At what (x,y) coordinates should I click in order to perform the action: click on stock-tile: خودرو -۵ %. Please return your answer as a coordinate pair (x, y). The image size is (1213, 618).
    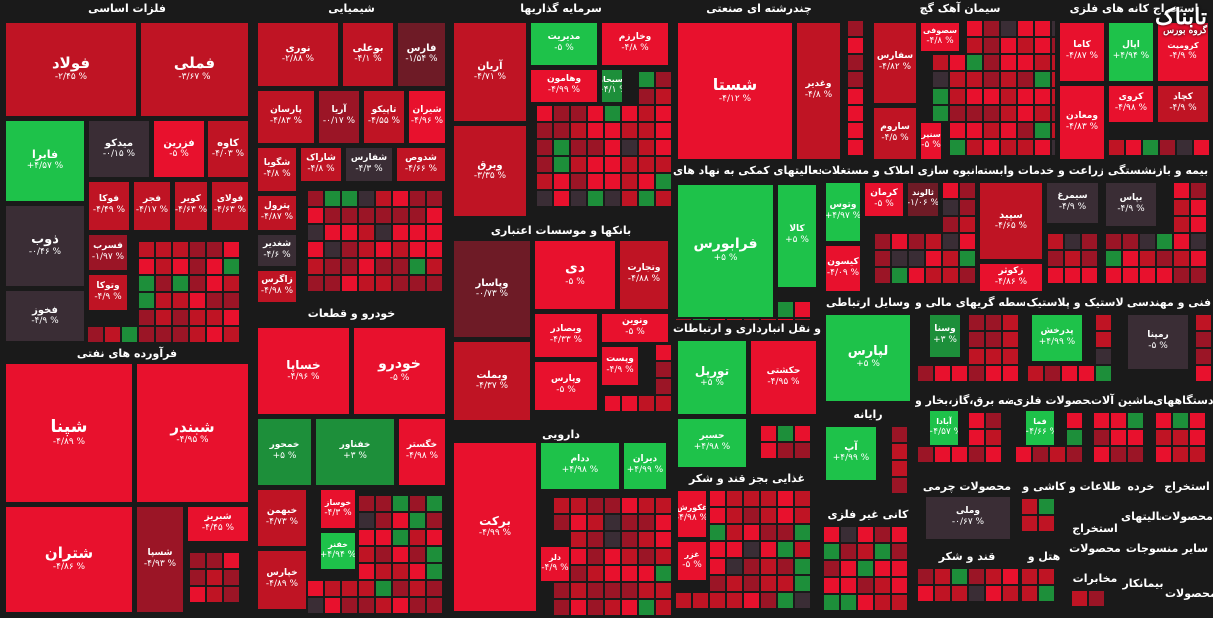
    Looking at the image, I should click on (399, 371).